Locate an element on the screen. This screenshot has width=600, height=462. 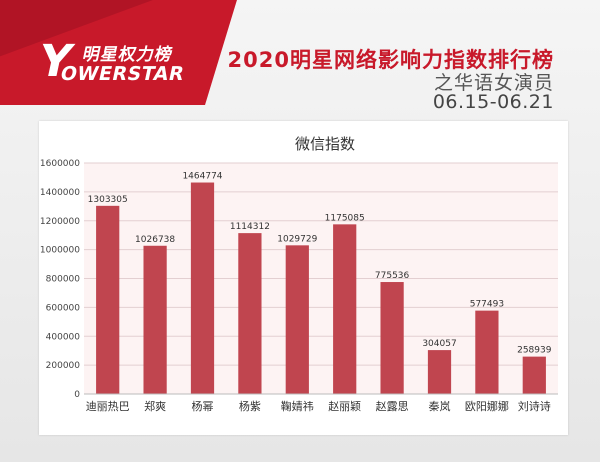
data-label: 1464774 is located at coordinates (202, 177).